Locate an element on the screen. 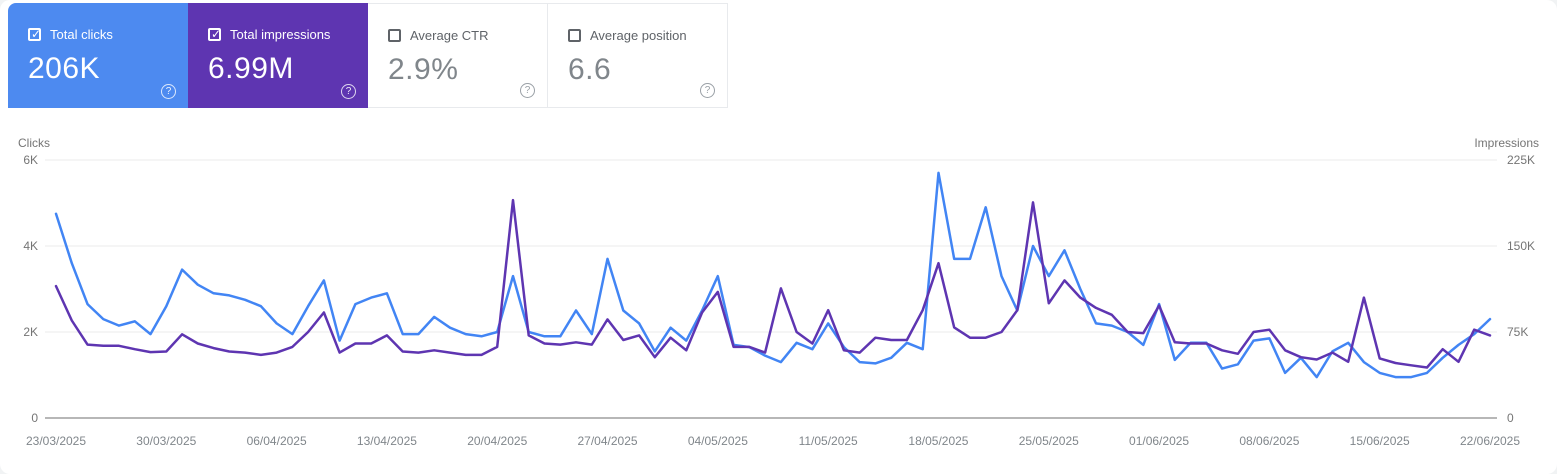 This screenshot has height=474, width=1557. metric-card-total-impressions: ✓ Total impressions 6.99M ? is located at coordinates (278, 55).